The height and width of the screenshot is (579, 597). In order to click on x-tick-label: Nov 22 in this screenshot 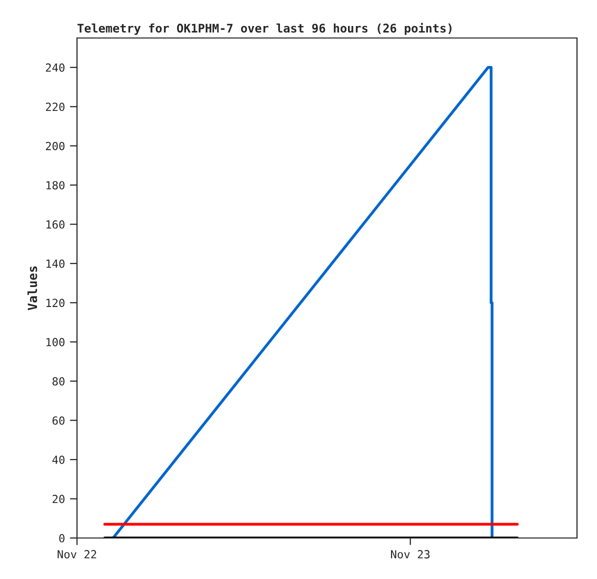, I will do `click(77, 554)`.